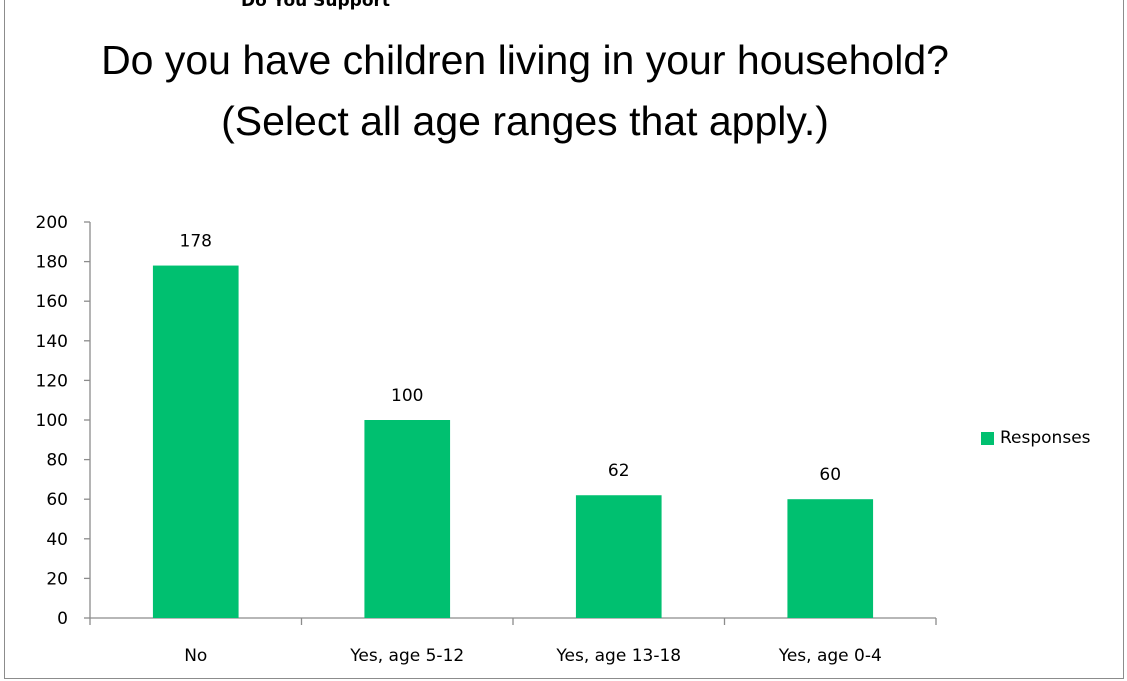 Image resolution: width=1127 pixels, height=681 pixels. I want to click on y-tick-label: 160, so click(52, 302).